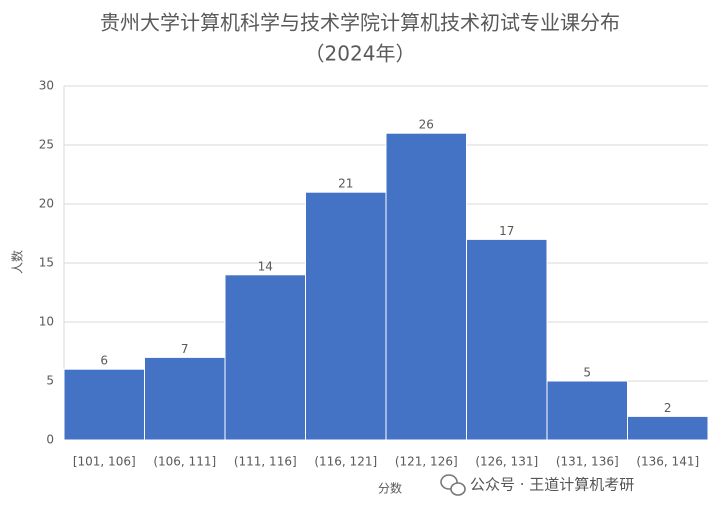 The height and width of the screenshot is (513, 719). What do you see at coordinates (265, 462) in the screenshot?
I see `x-tick-label: (111, 116]` at bounding box center [265, 462].